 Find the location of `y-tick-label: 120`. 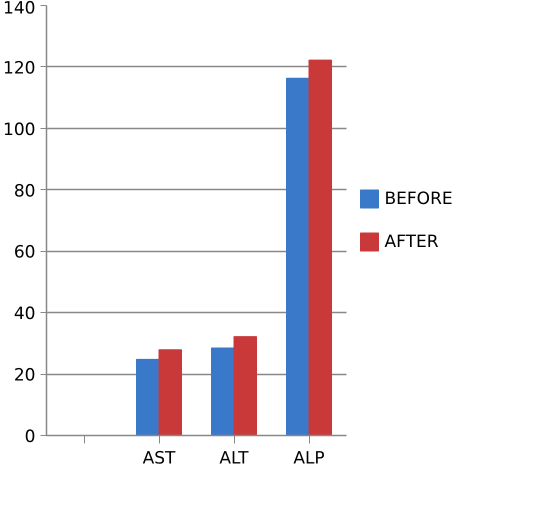

y-tick-label: 120 is located at coordinates (19, 68).